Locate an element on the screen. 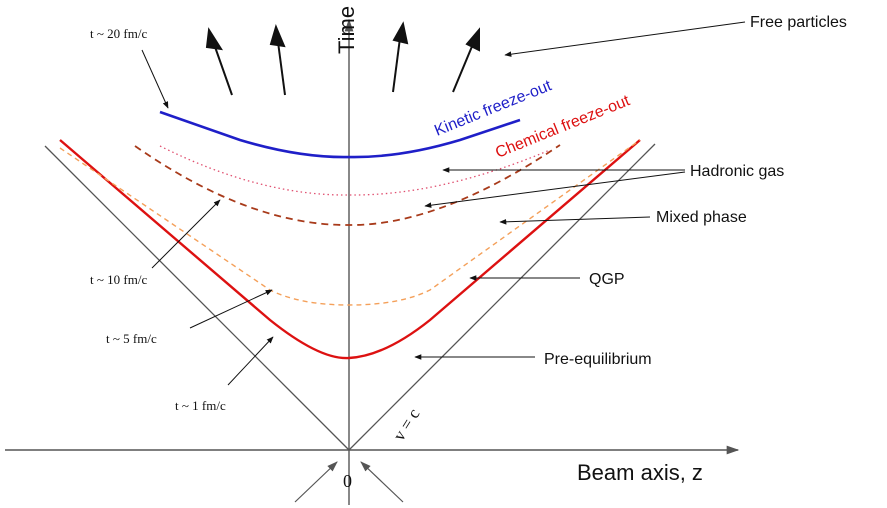  qgp-label: QGP is located at coordinates (607, 279).